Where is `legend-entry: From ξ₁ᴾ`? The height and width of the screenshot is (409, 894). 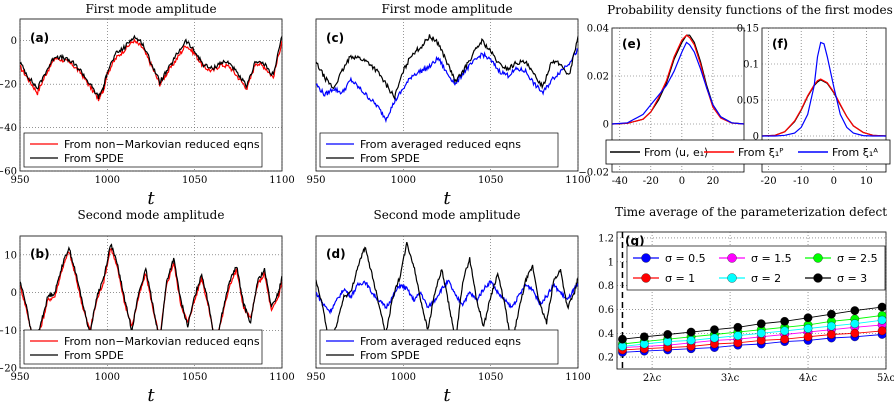 legend-entry: From ξ₁ᴾ is located at coordinates (760, 152).